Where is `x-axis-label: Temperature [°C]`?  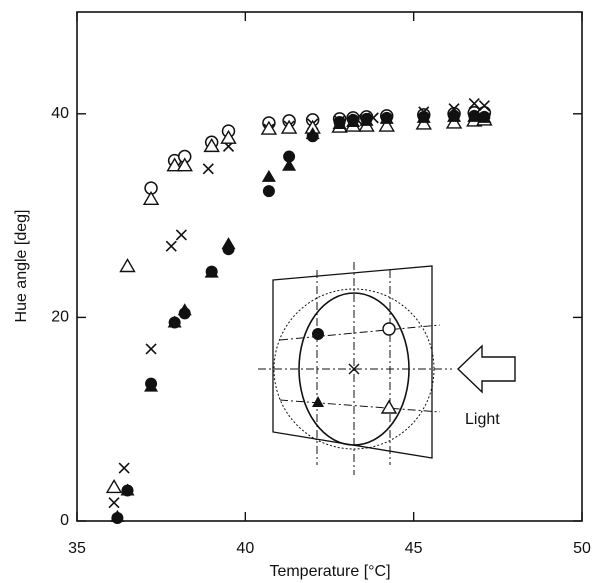
x-axis-label: Temperature [°C] is located at coordinates (329, 571).